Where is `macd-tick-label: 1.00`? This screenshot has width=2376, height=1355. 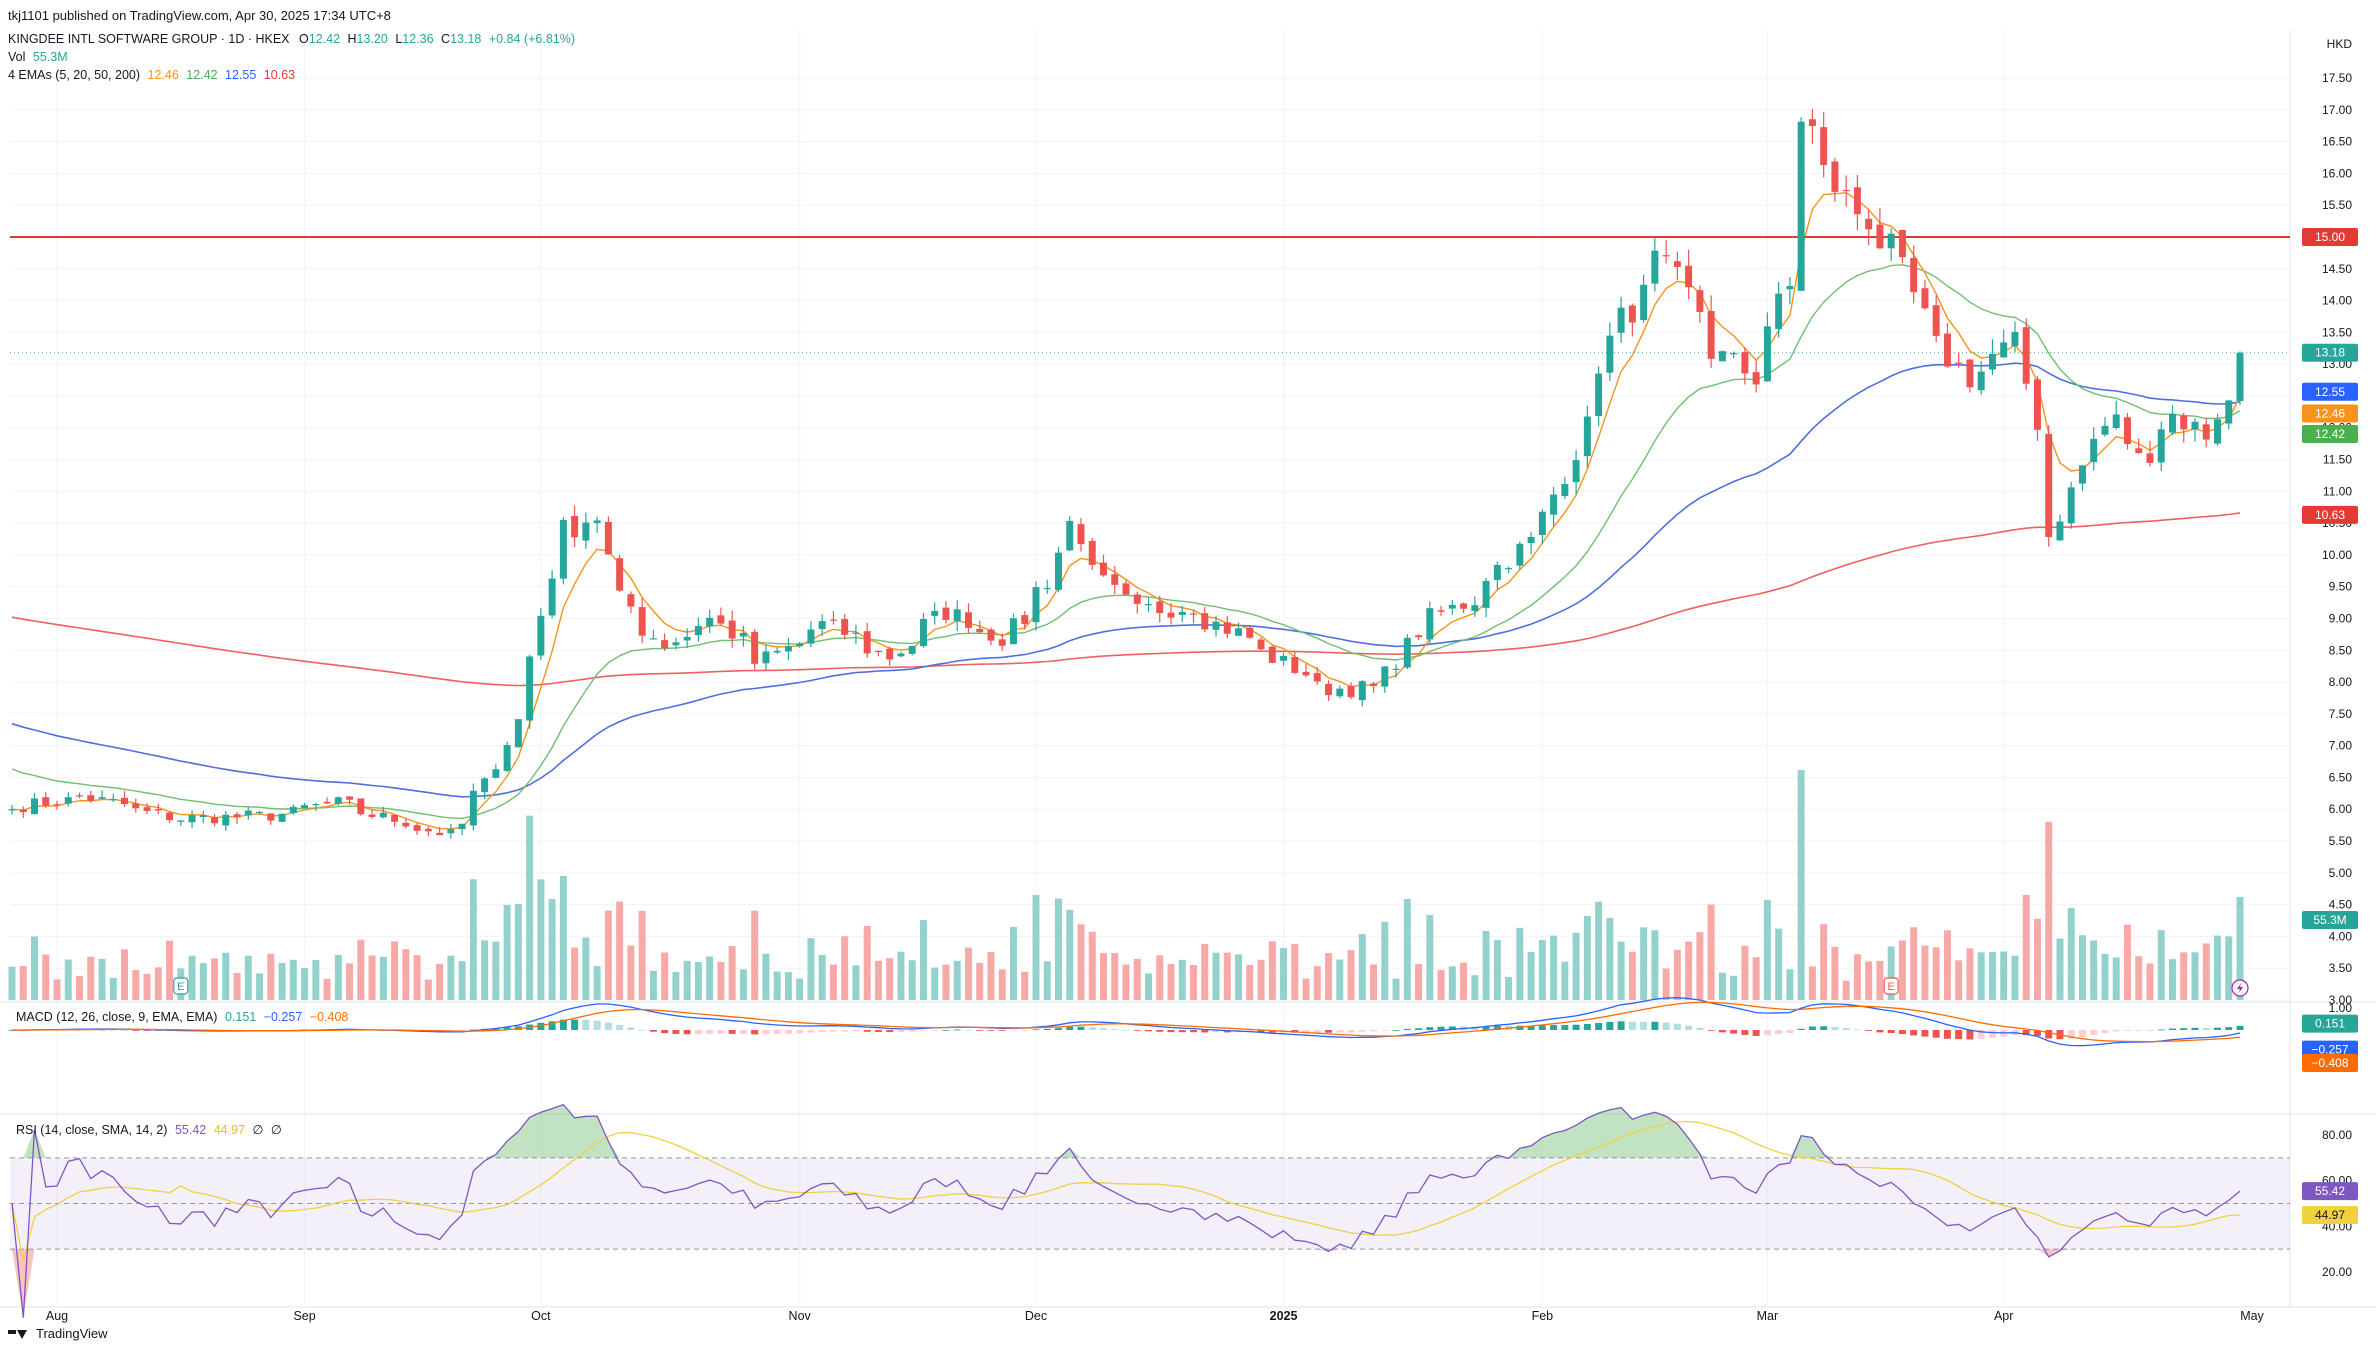 macd-tick-label: 1.00 is located at coordinates (2341, 1008).